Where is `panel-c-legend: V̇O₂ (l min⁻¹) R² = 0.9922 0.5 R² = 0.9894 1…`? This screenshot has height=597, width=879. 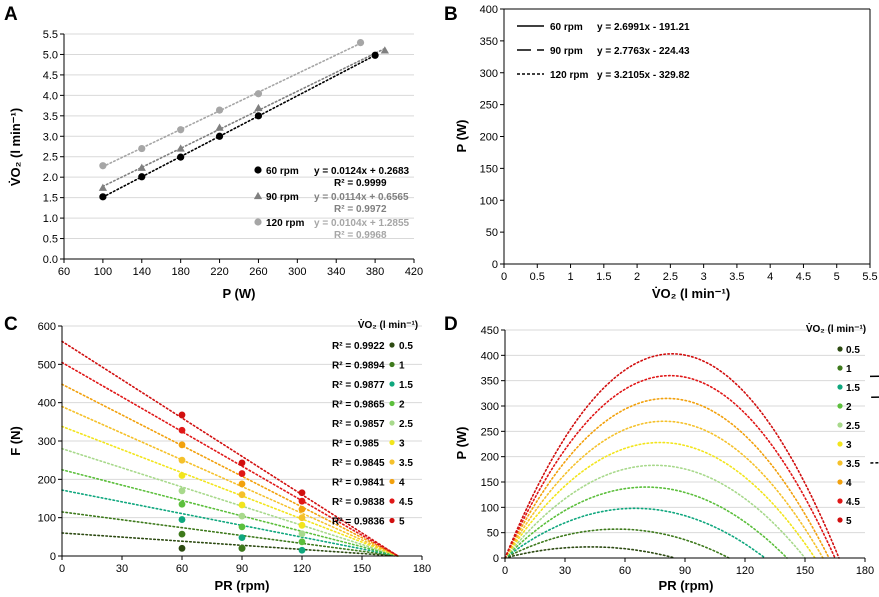 panel-c-legend: V̇O₂ (l min⁻¹) R² = 0.9922 0.5 R² = 0.9894 1… is located at coordinates (375, 423).